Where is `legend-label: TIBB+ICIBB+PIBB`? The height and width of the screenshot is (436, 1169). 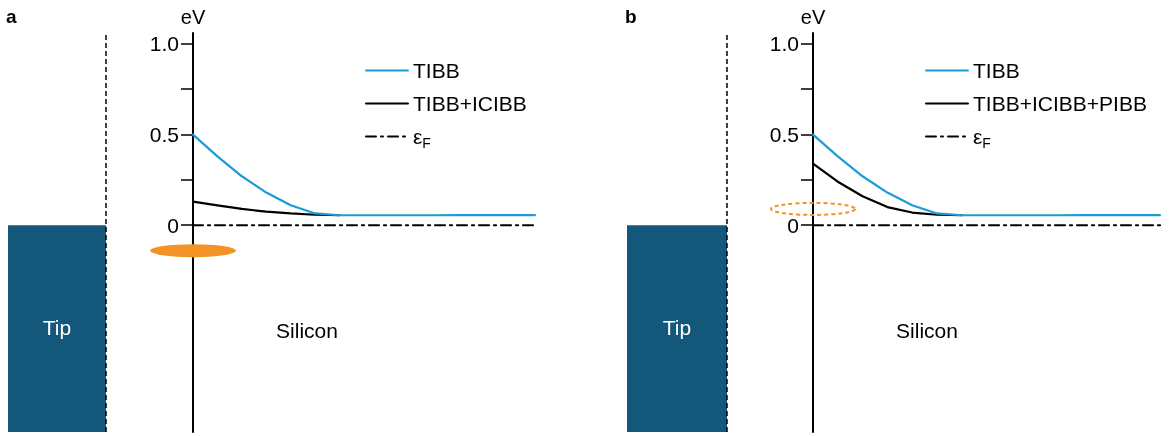
legend-label: TIBB+ICIBB+PIBB is located at coordinates (1060, 103).